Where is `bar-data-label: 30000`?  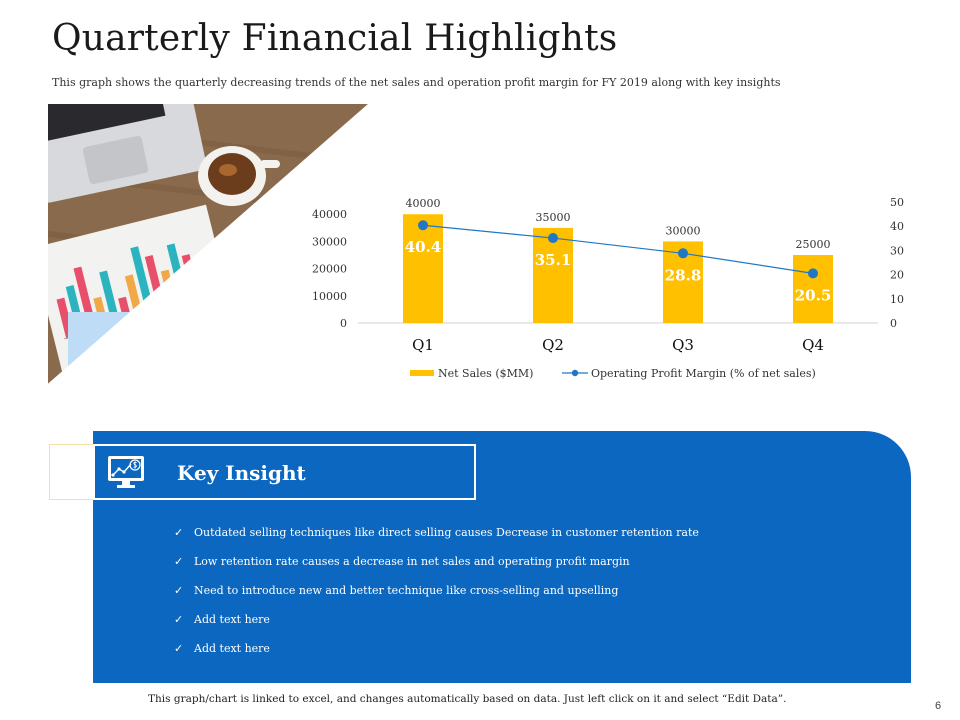 bar-data-label: 30000 is located at coordinates (683, 230).